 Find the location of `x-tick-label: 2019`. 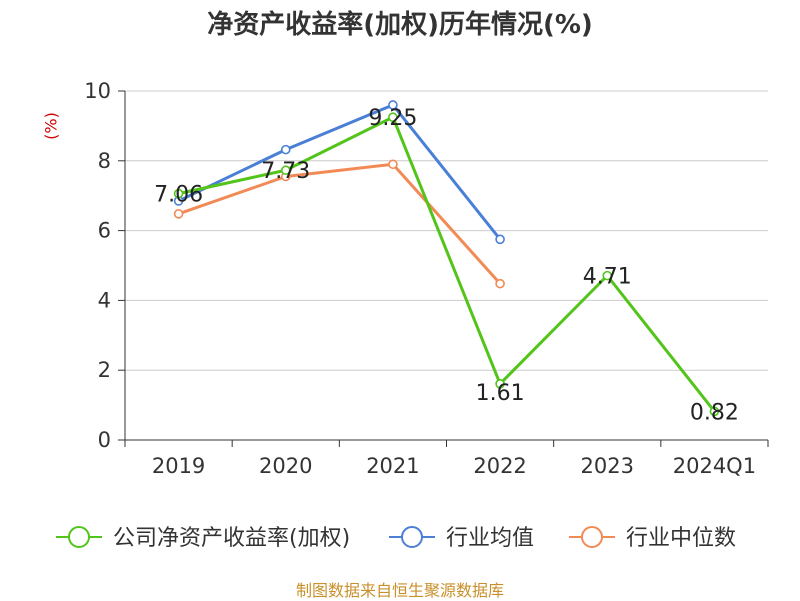

x-tick-label: 2019 is located at coordinates (178, 466).